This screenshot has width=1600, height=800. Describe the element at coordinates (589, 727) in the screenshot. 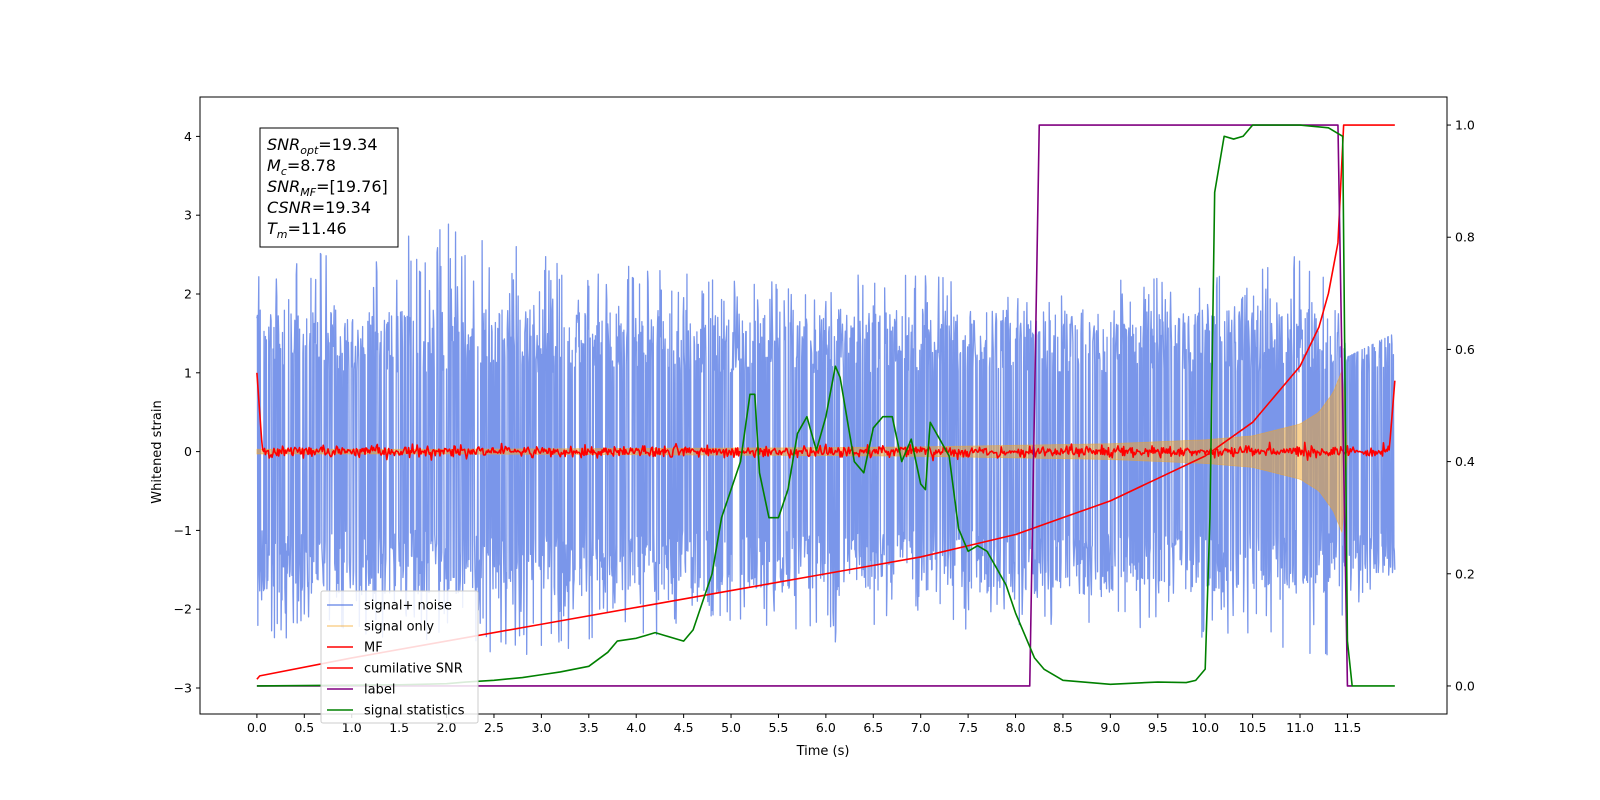

I see `x-tick-label: 3.5` at that location.